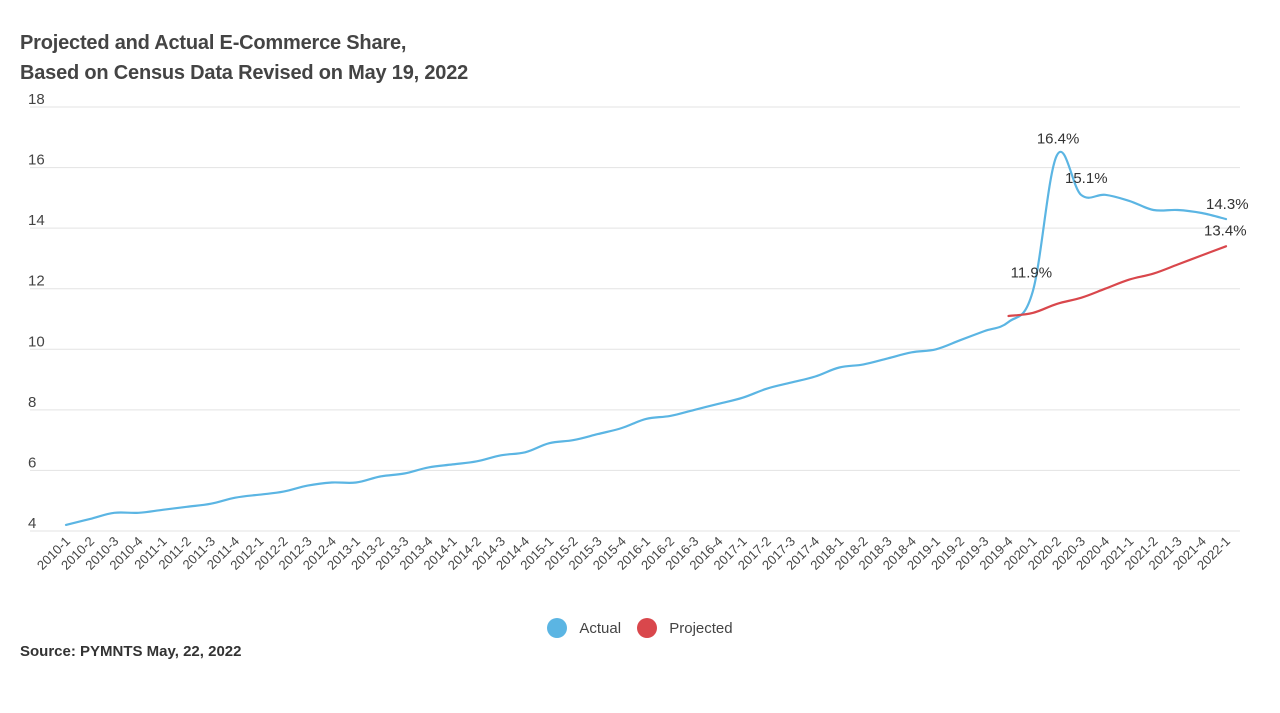 The height and width of the screenshot is (713, 1280). What do you see at coordinates (36, 99) in the screenshot?
I see `y-tick-label: 18` at bounding box center [36, 99].